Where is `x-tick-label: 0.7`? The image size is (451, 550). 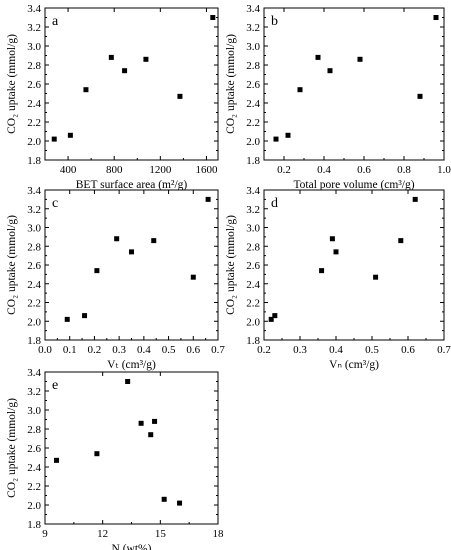 x-tick-label: 0.7 is located at coordinates (444, 350).